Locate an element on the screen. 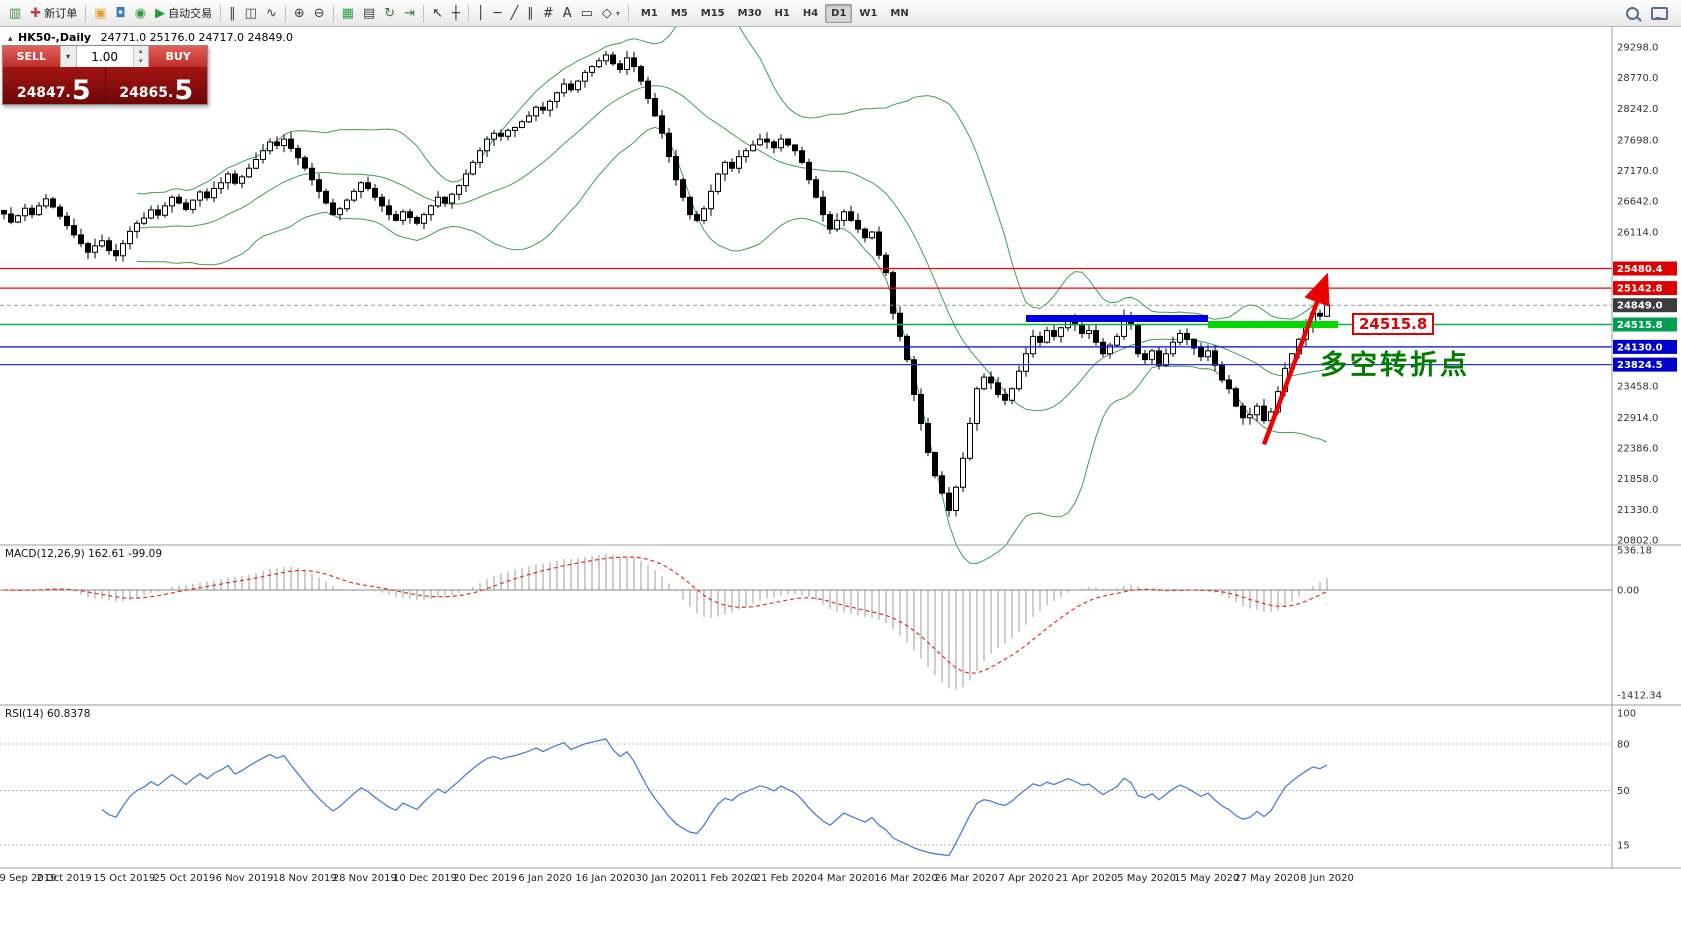 Image resolution: width=1681 pixels, height=943 pixels. mql5-icon: ▣ is located at coordinates (100, 13).